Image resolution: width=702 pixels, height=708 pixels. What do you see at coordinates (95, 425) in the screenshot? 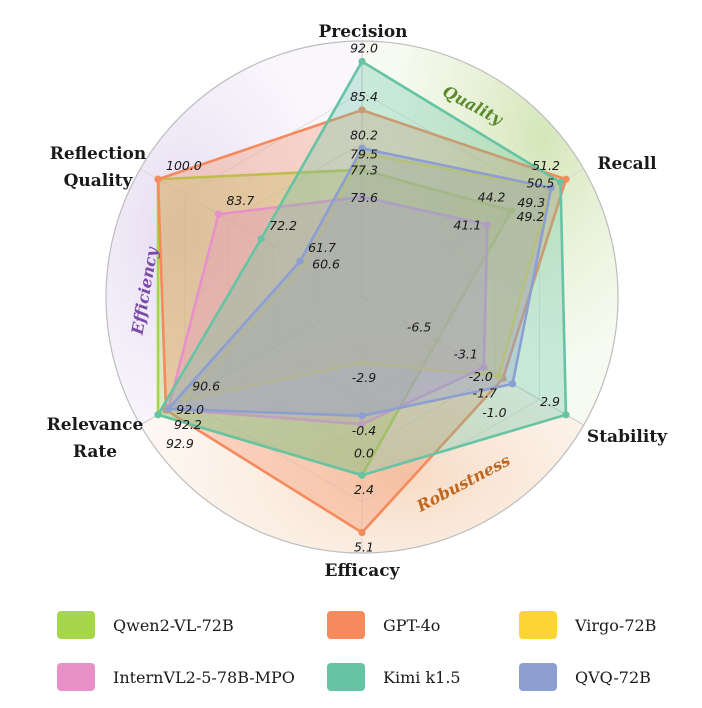
I see `axis-title-line: Relevance` at bounding box center [95, 425].